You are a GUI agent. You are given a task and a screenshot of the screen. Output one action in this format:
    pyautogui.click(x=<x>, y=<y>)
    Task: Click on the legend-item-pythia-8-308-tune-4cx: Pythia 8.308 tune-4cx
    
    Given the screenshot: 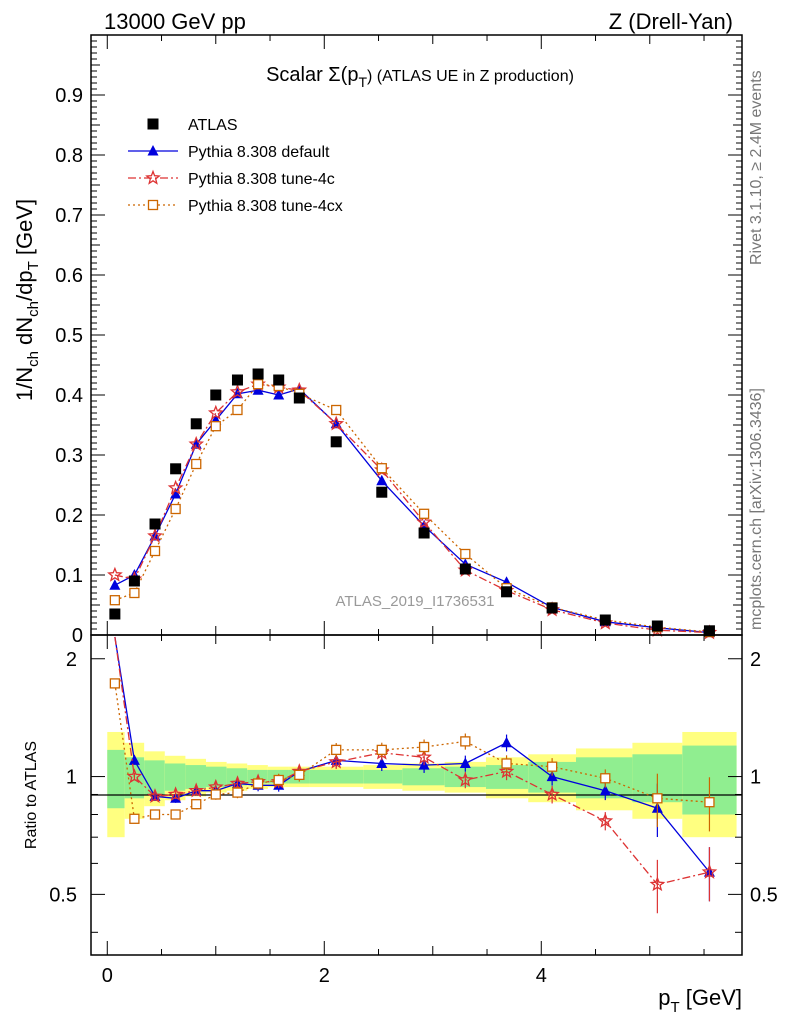 What is the action you would take?
    pyautogui.click(x=235, y=206)
    